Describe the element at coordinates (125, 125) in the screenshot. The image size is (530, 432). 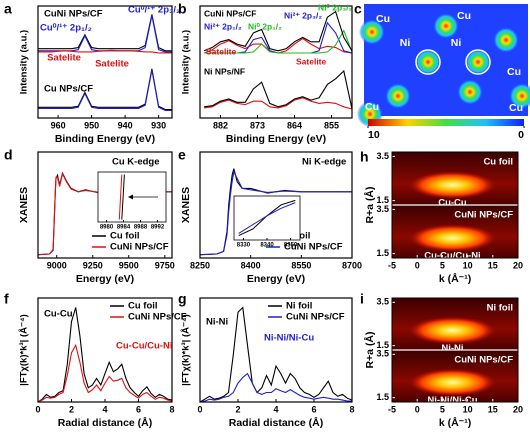
I see `x-tick-label: 940` at that location.